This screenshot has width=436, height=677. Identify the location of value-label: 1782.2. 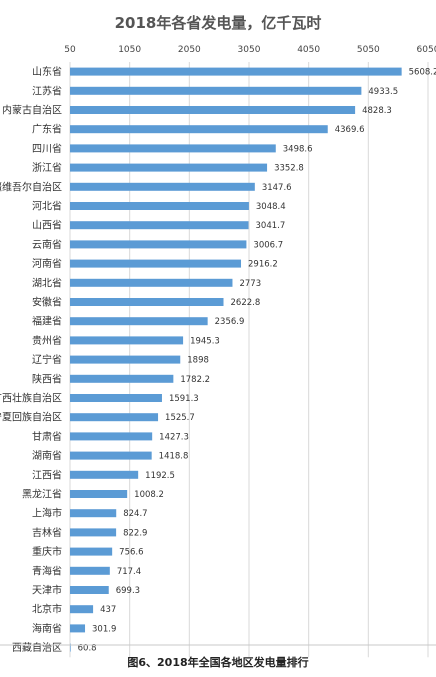
(195, 380).